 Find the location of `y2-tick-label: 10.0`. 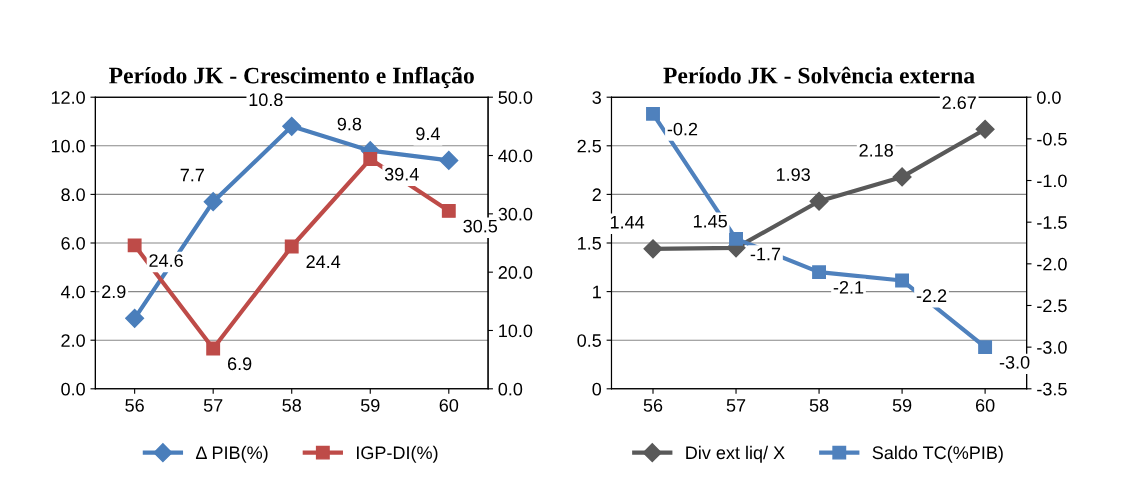

y2-tick-label: 10.0 is located at coordinates (516, 331).